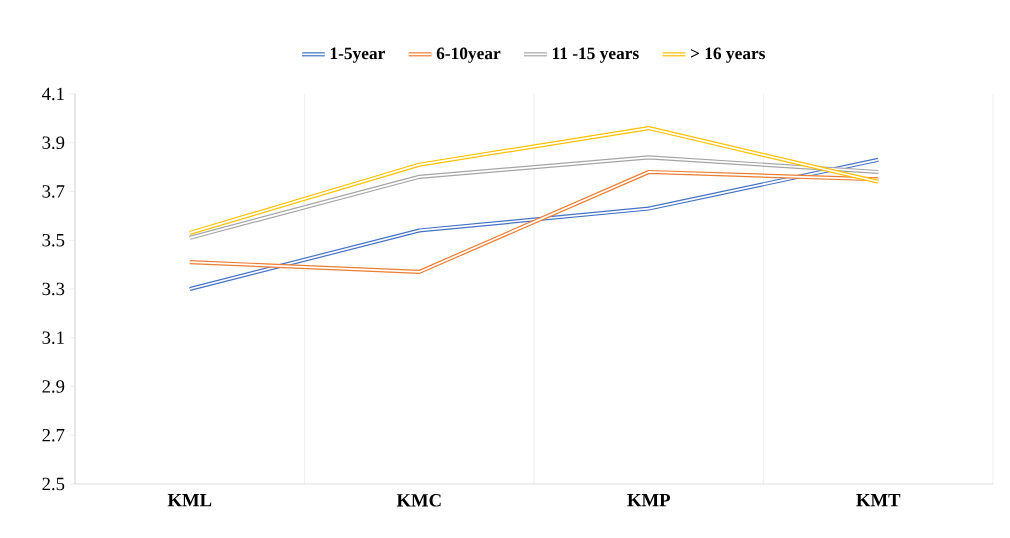  What do you see at coordinates (53, 240) in the screenshot?
I see `y-tick-label: 3.5` at bounding box center [53, 240].